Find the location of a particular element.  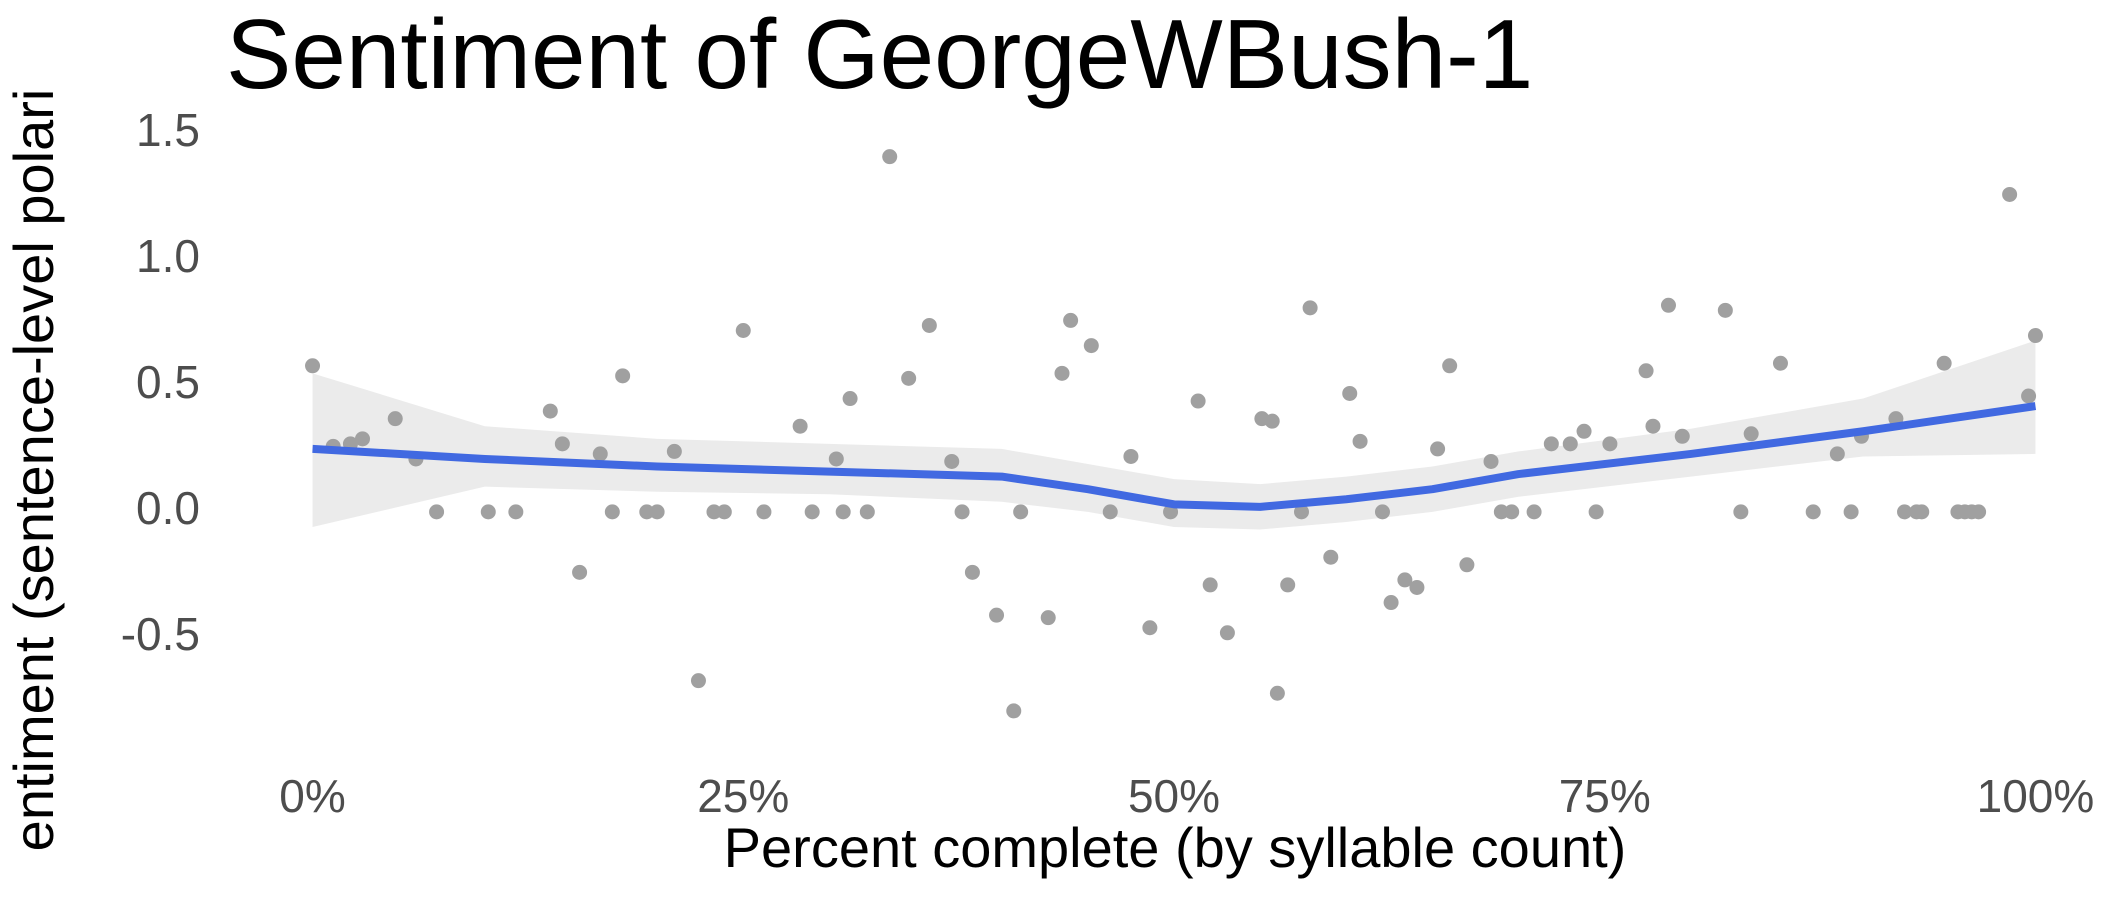

smooth-line is located at coordinates (1174, 456).